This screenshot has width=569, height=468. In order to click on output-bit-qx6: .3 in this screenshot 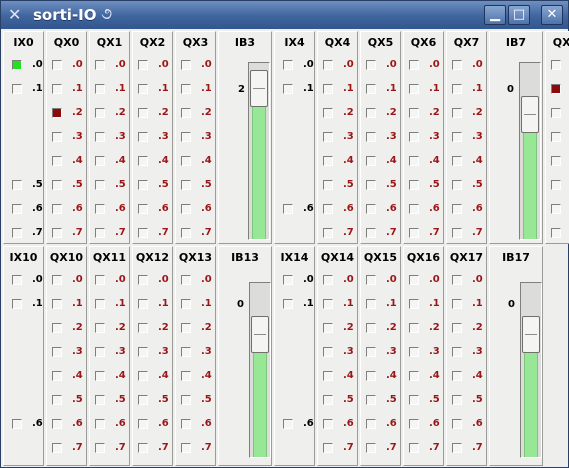, I will do `click(424, 137)`.